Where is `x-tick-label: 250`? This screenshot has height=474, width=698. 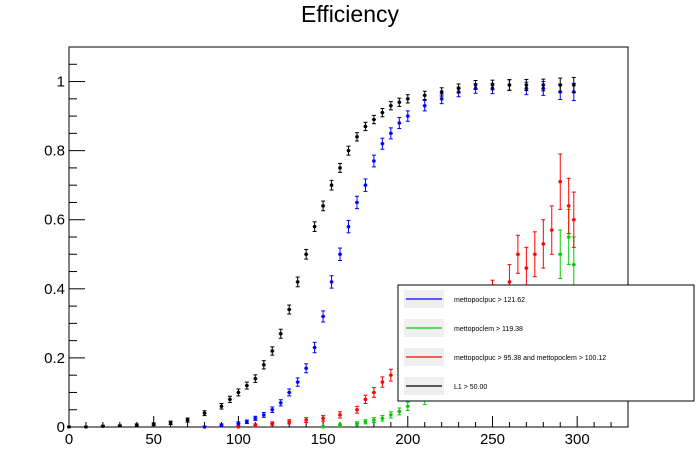
x-tick-label: 250 is located at coordinates (492, 439).